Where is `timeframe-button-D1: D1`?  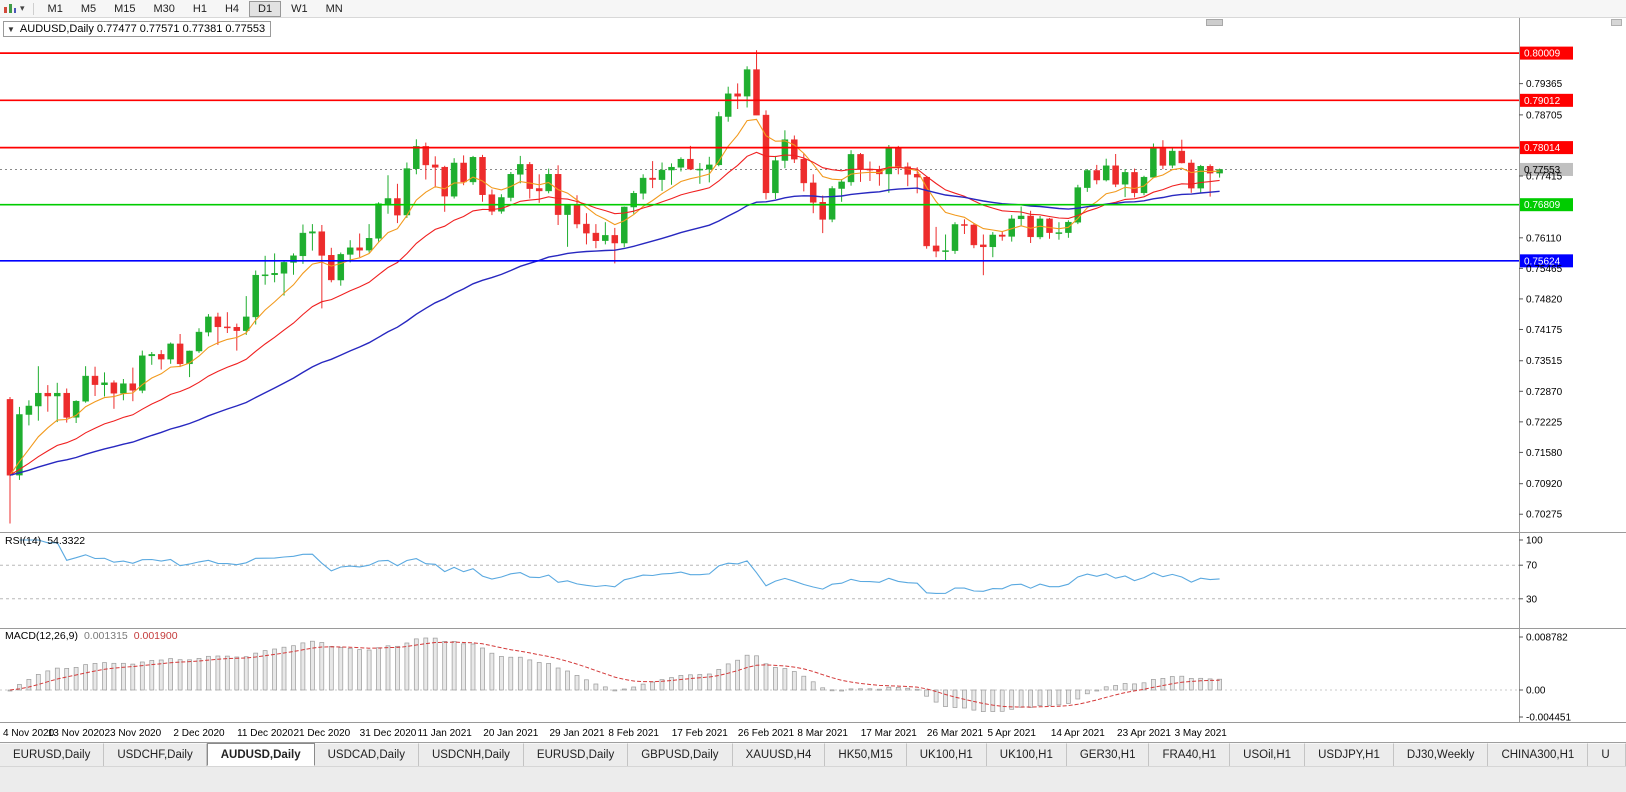
timeframe-button-D1: D1 is located at coordinates (265, 8).